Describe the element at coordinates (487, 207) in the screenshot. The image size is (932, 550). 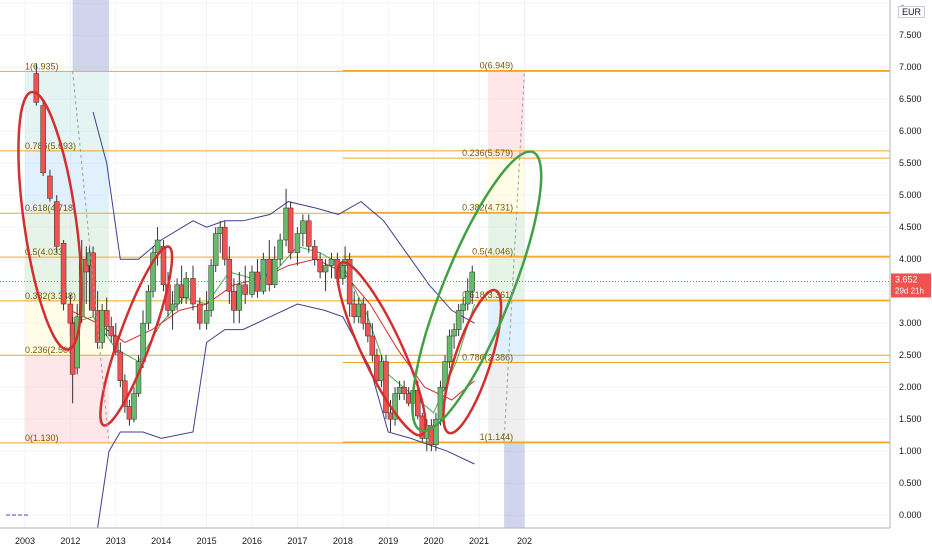
I see `fib-label-right: 0.382(4.731)` at that location.